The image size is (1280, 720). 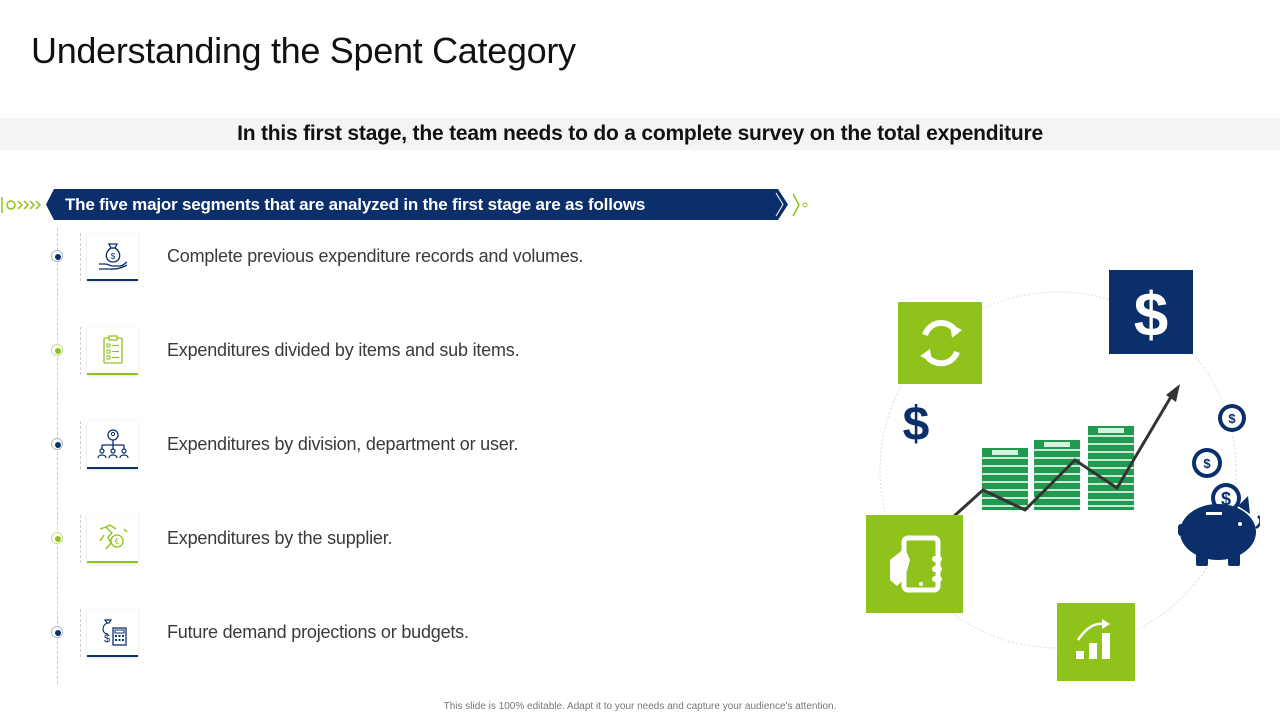 I want to click on money-calculator-icon: $, so click(x=114, y=632).